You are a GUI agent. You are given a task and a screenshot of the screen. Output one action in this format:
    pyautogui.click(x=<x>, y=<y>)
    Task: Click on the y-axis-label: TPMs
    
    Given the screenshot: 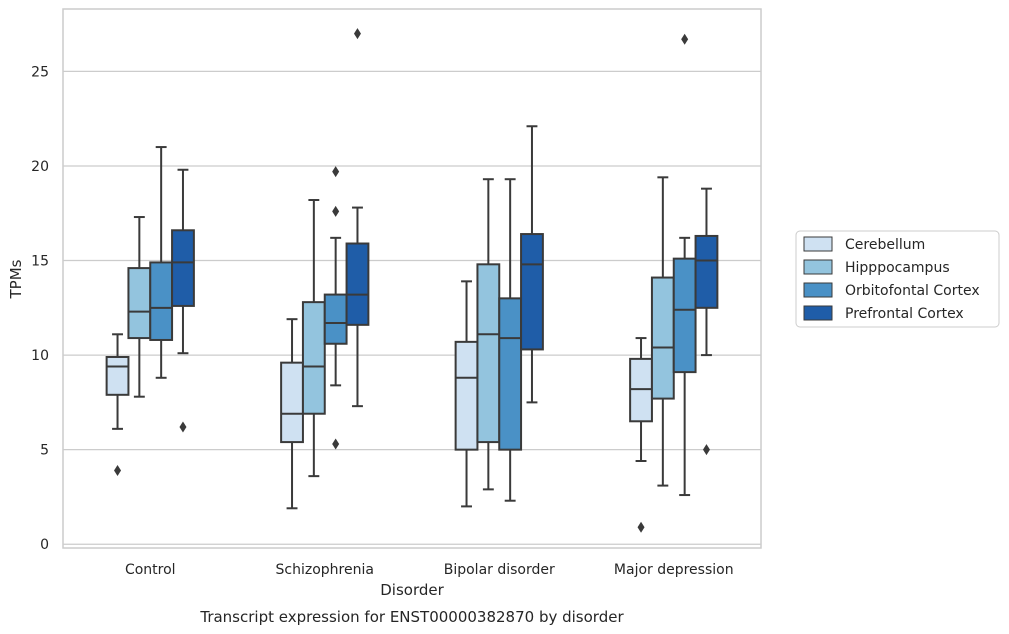 What is the action you would take?
    pyautogui.click(x=16, y=279)
    